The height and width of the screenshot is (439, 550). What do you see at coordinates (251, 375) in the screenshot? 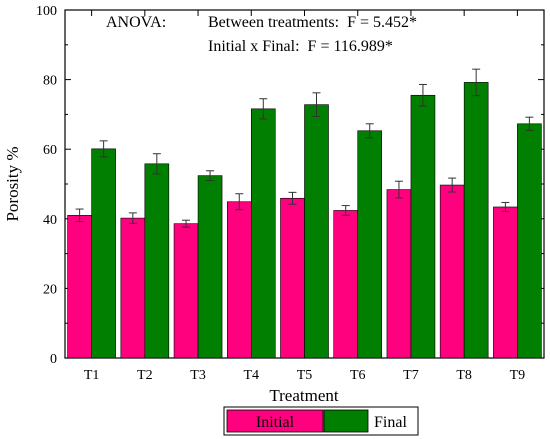
I see `x-tick-label: T4` at bounding box center [251, 375].